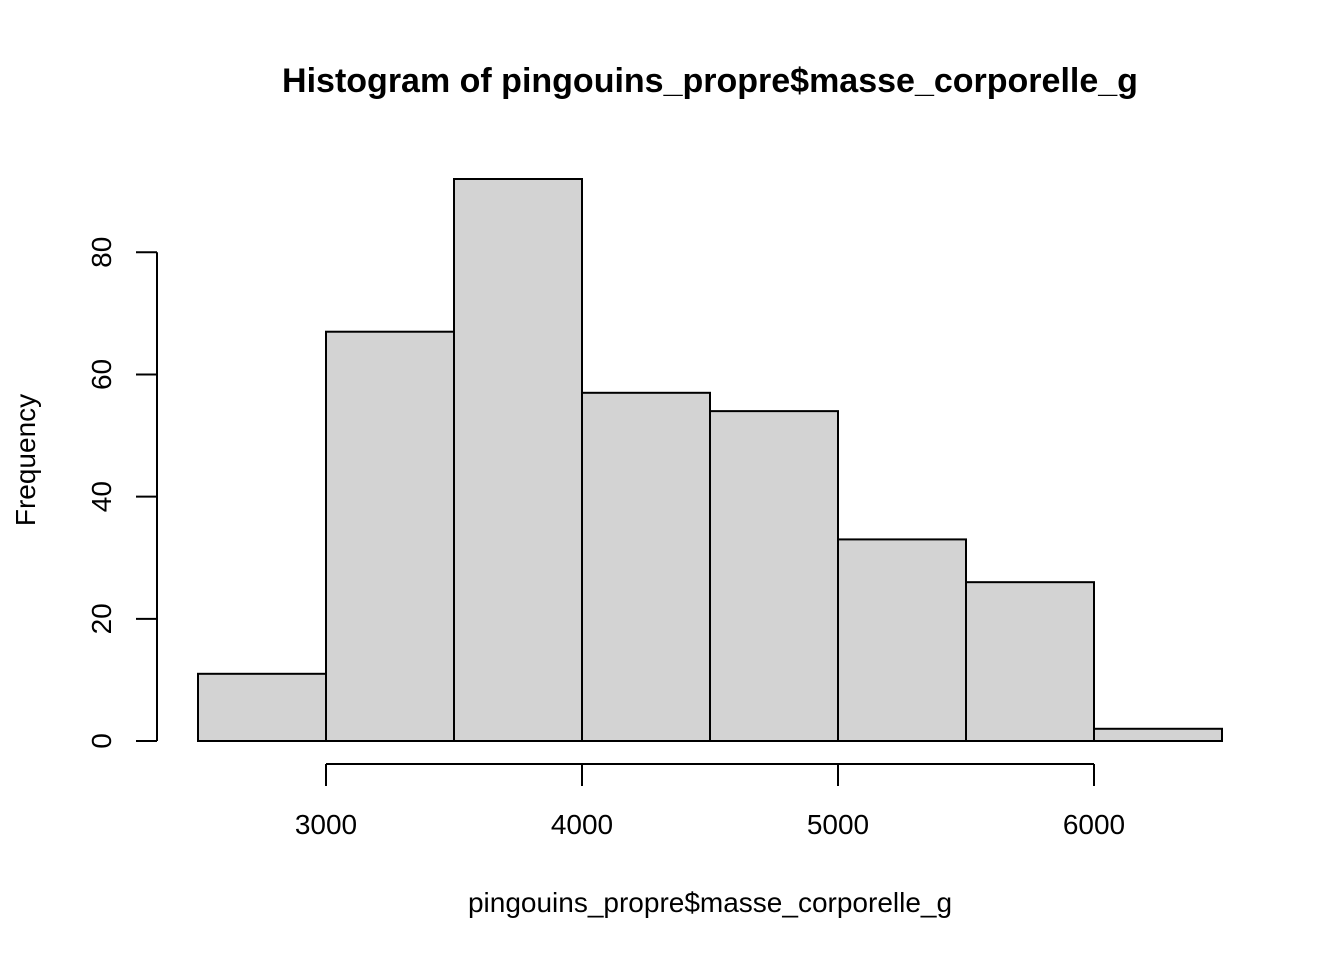 This screenshot has width=1344, height=960. What do you see at coordinates (122, 493) in the screenshot?
I see `y-axis: 0 20 40 60 80` at bounding box center [122, 493].